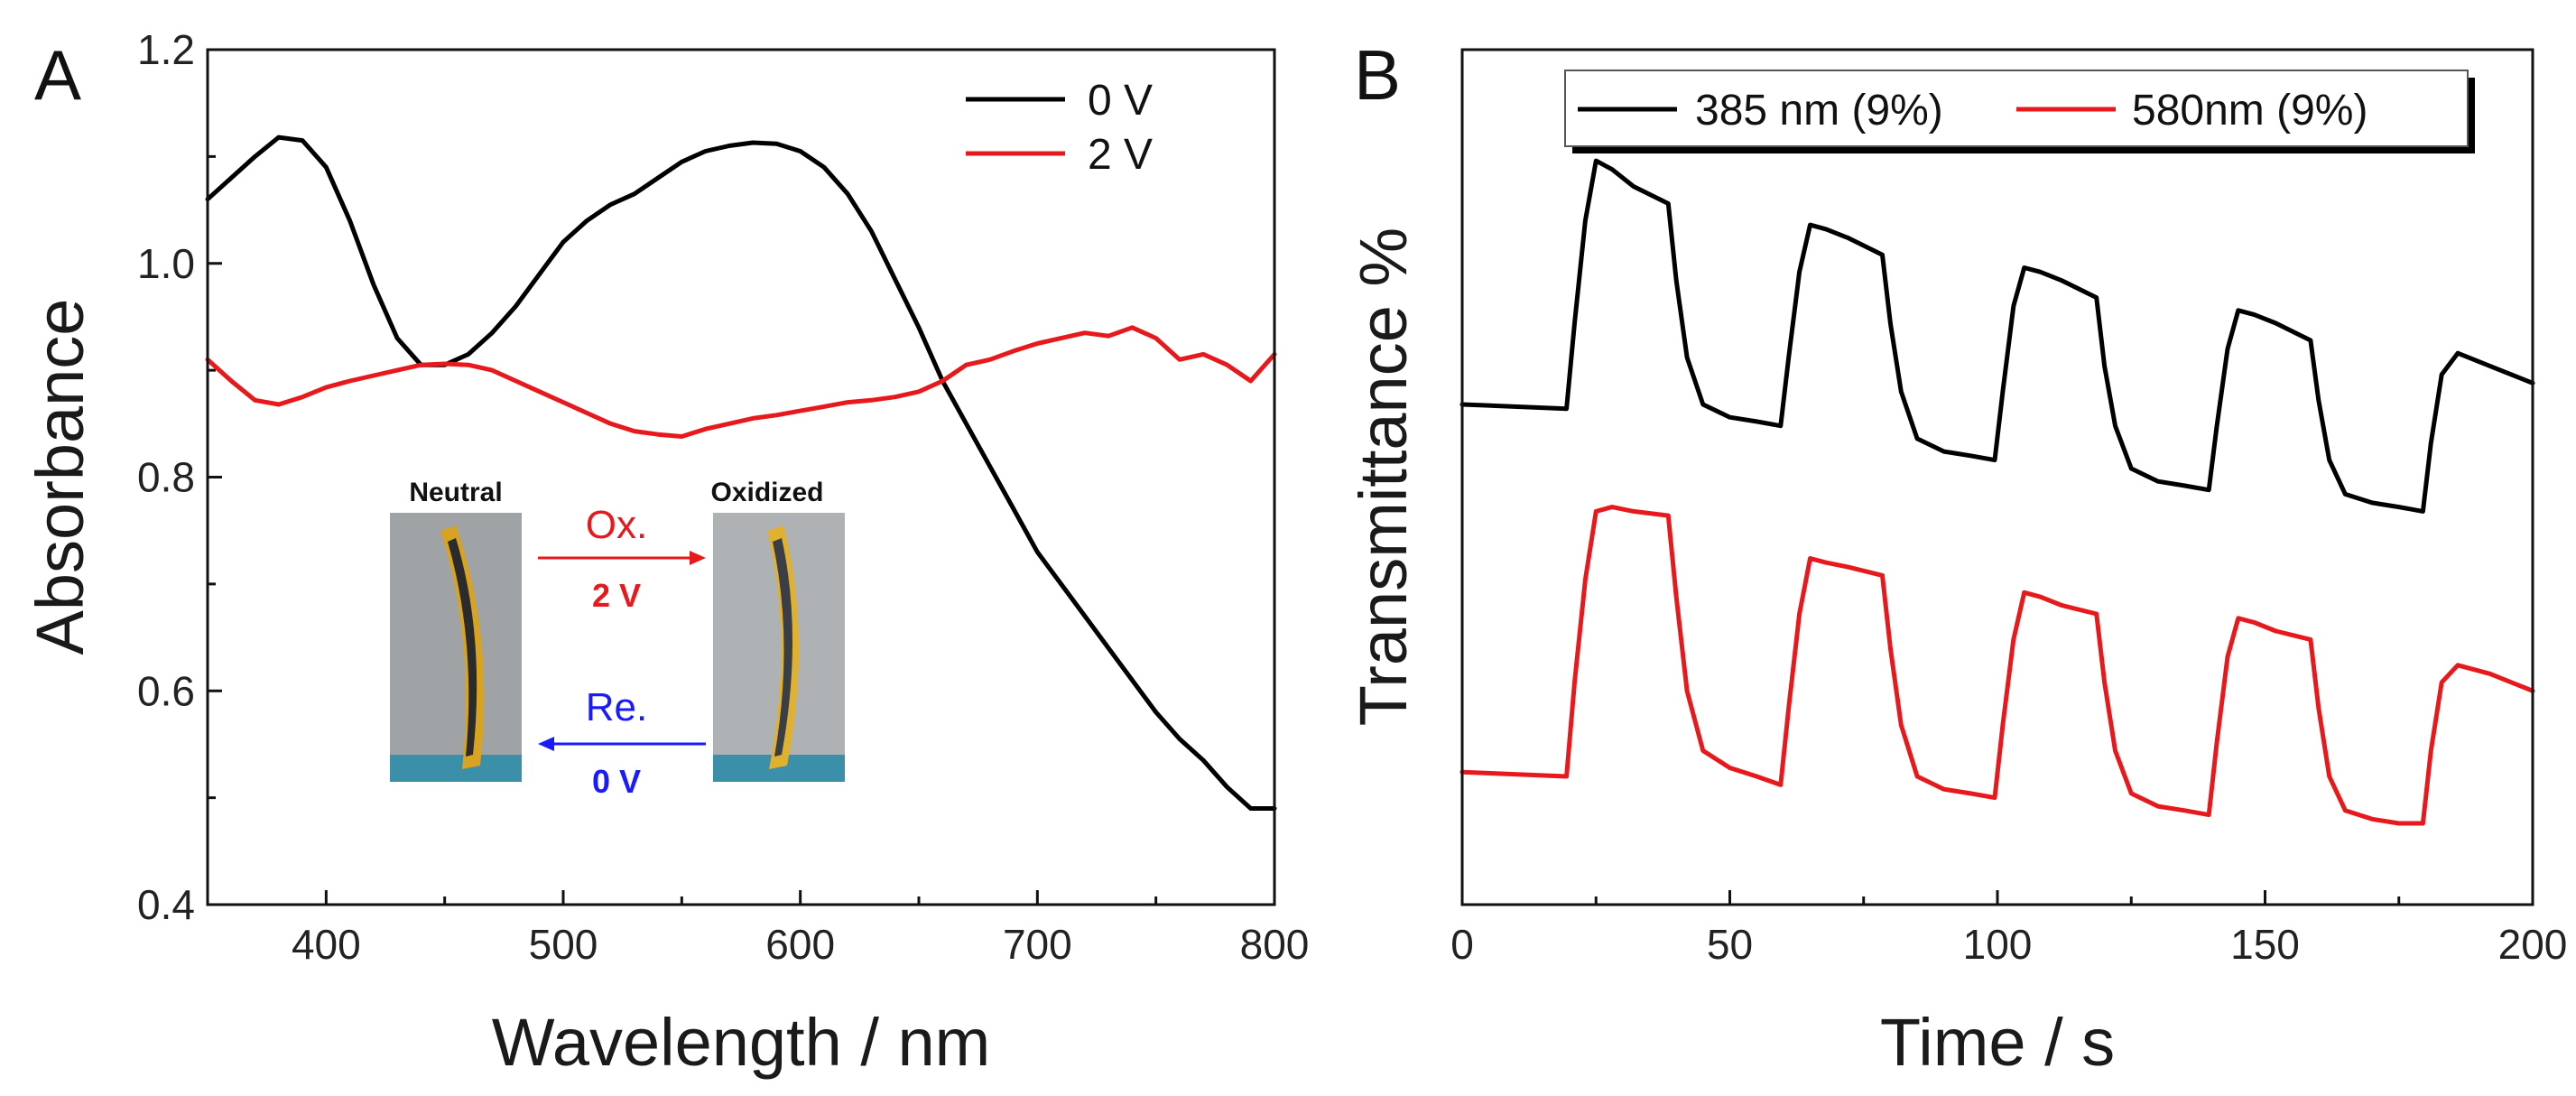 This screenshot has height=1096, width=2576. I want to click on panel-b-ticks: 0 50 100 150 200, so click(2009, 929).